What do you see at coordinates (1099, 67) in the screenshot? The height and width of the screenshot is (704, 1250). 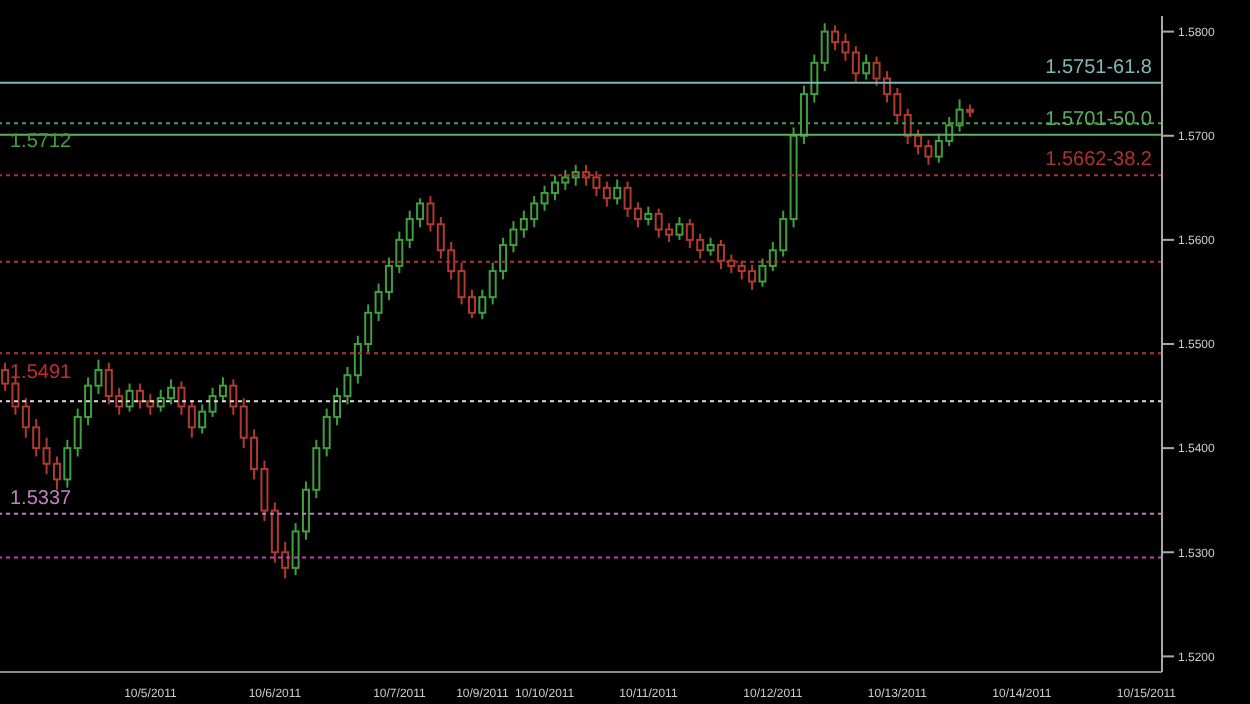 I see `ref-line-label: 1.5751-61.8` at bounding box center [1099, 67].